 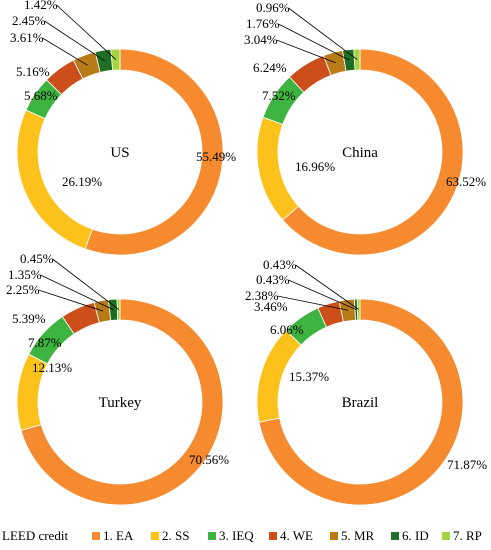 I want to click on legend-item: 2. SS, so click(x=170, y=535).